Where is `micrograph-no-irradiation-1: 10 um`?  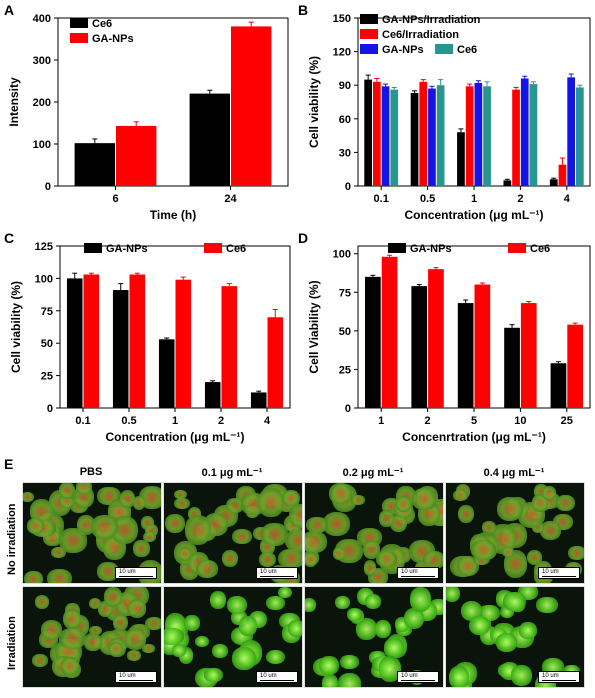
micrograph-no-irradiation-1: 10 um is located at coordinates (233, 533).